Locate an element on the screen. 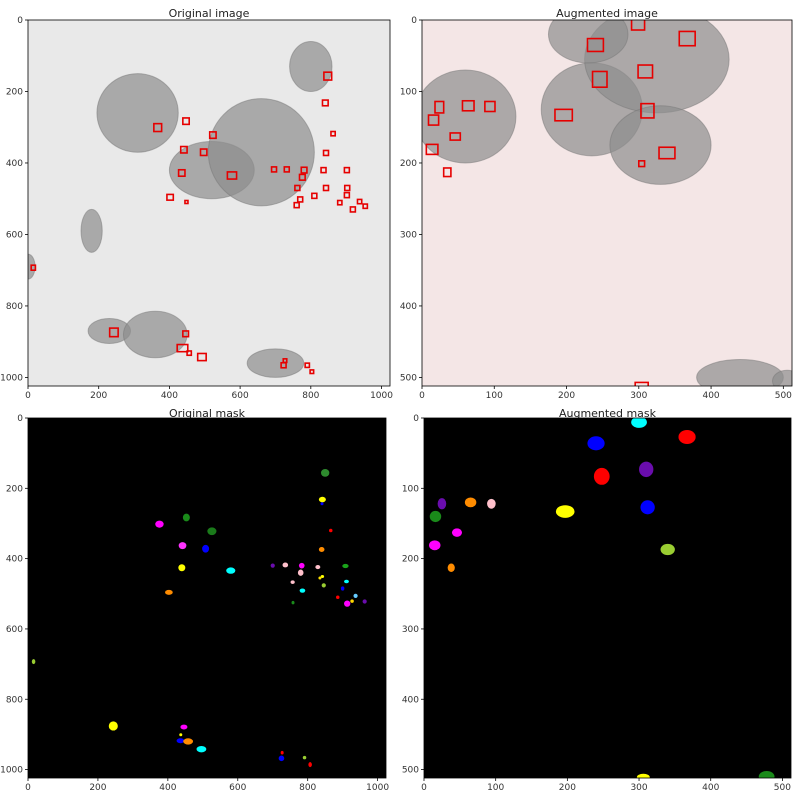  y-tick-label: 1000 is located at coordinates (11, 771).